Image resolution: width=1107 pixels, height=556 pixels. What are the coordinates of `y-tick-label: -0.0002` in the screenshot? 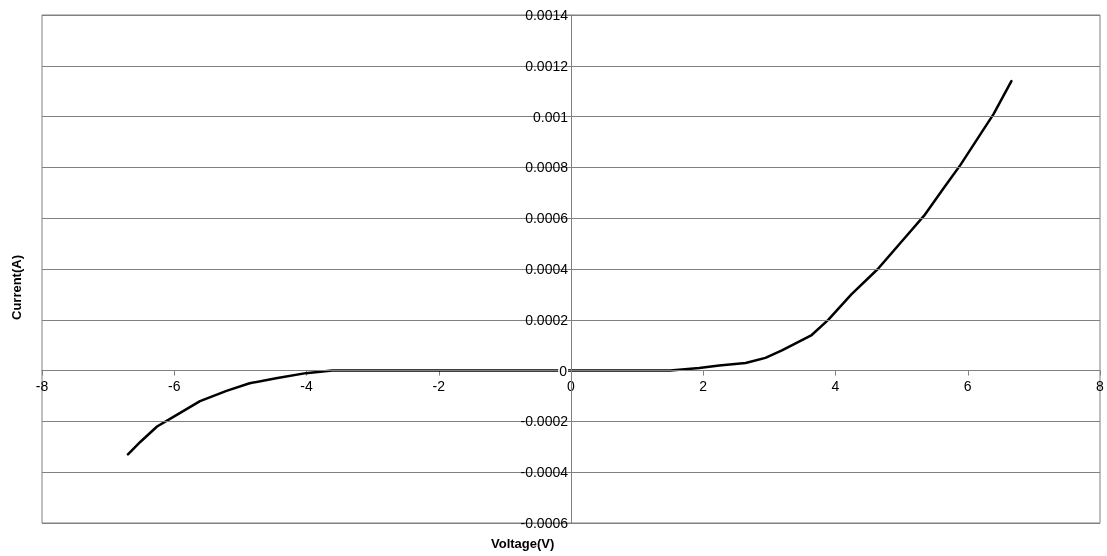 It's located at (544, 421).